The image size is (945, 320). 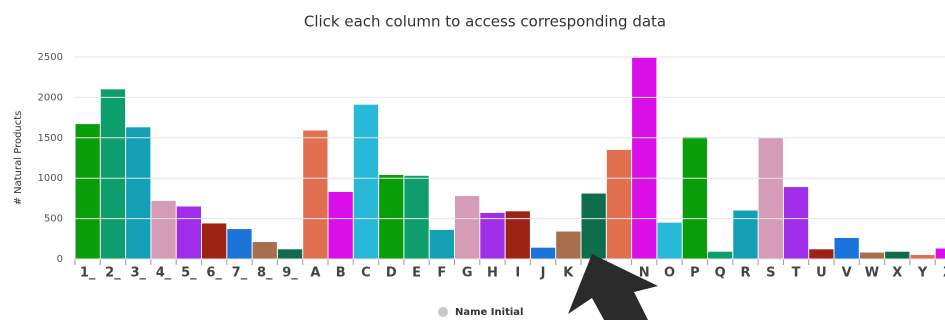 I want to click on x-tick-label: C, so click(x=366, y=273).